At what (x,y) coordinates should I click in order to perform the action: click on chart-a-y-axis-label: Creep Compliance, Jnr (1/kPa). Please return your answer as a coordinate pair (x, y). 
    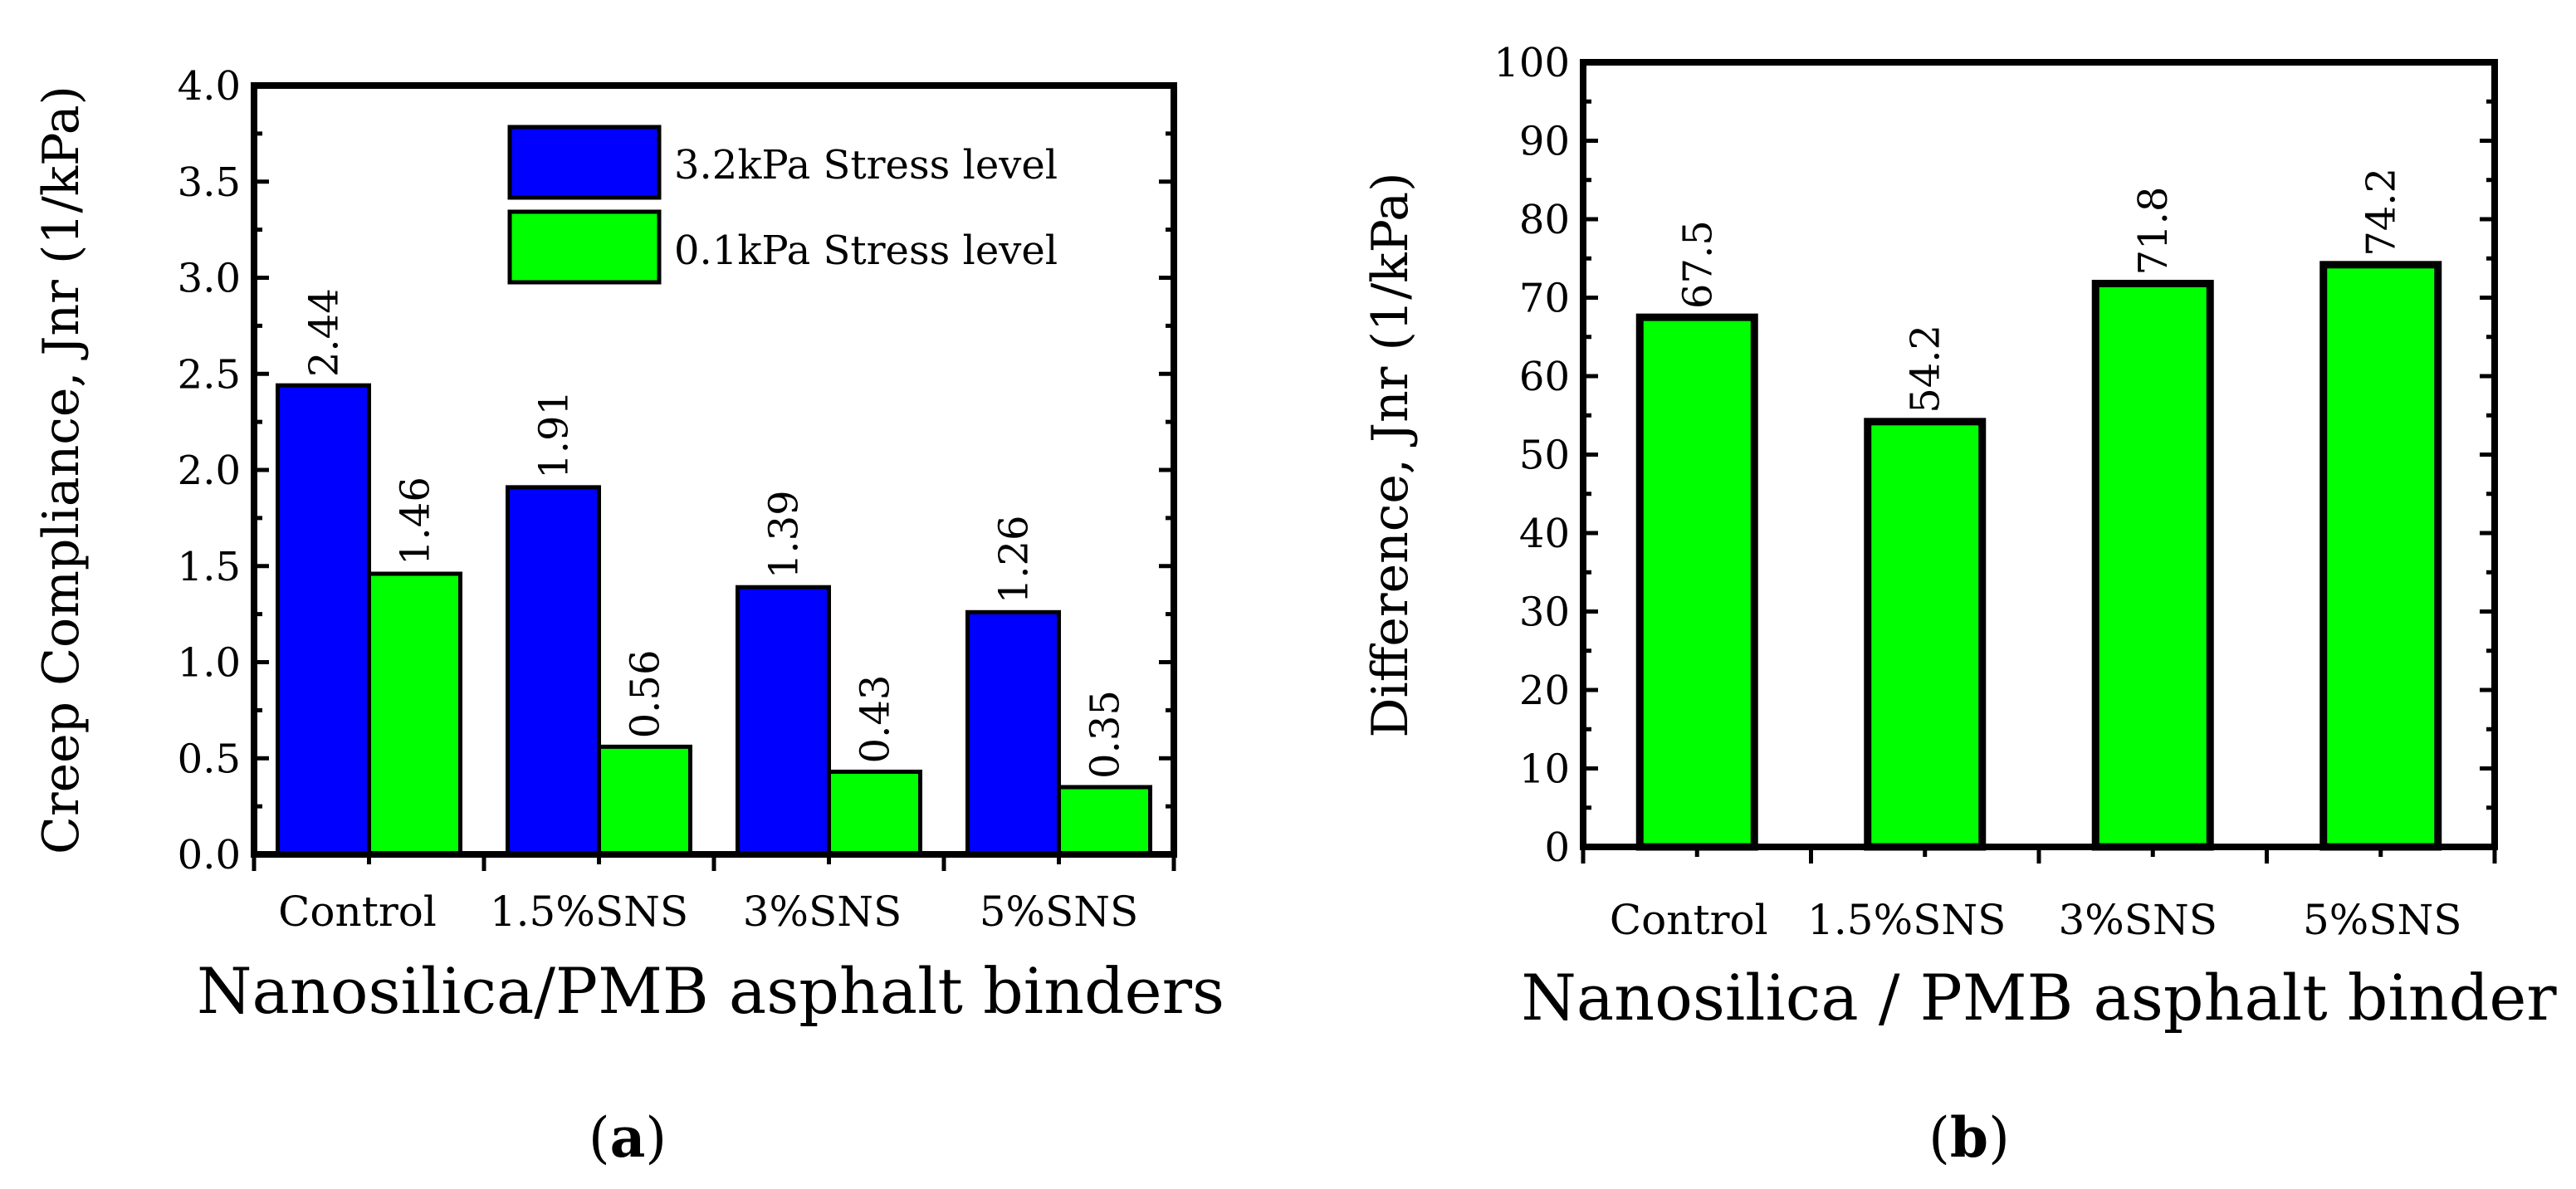
    Looking at the image, I should click on (61, 470).